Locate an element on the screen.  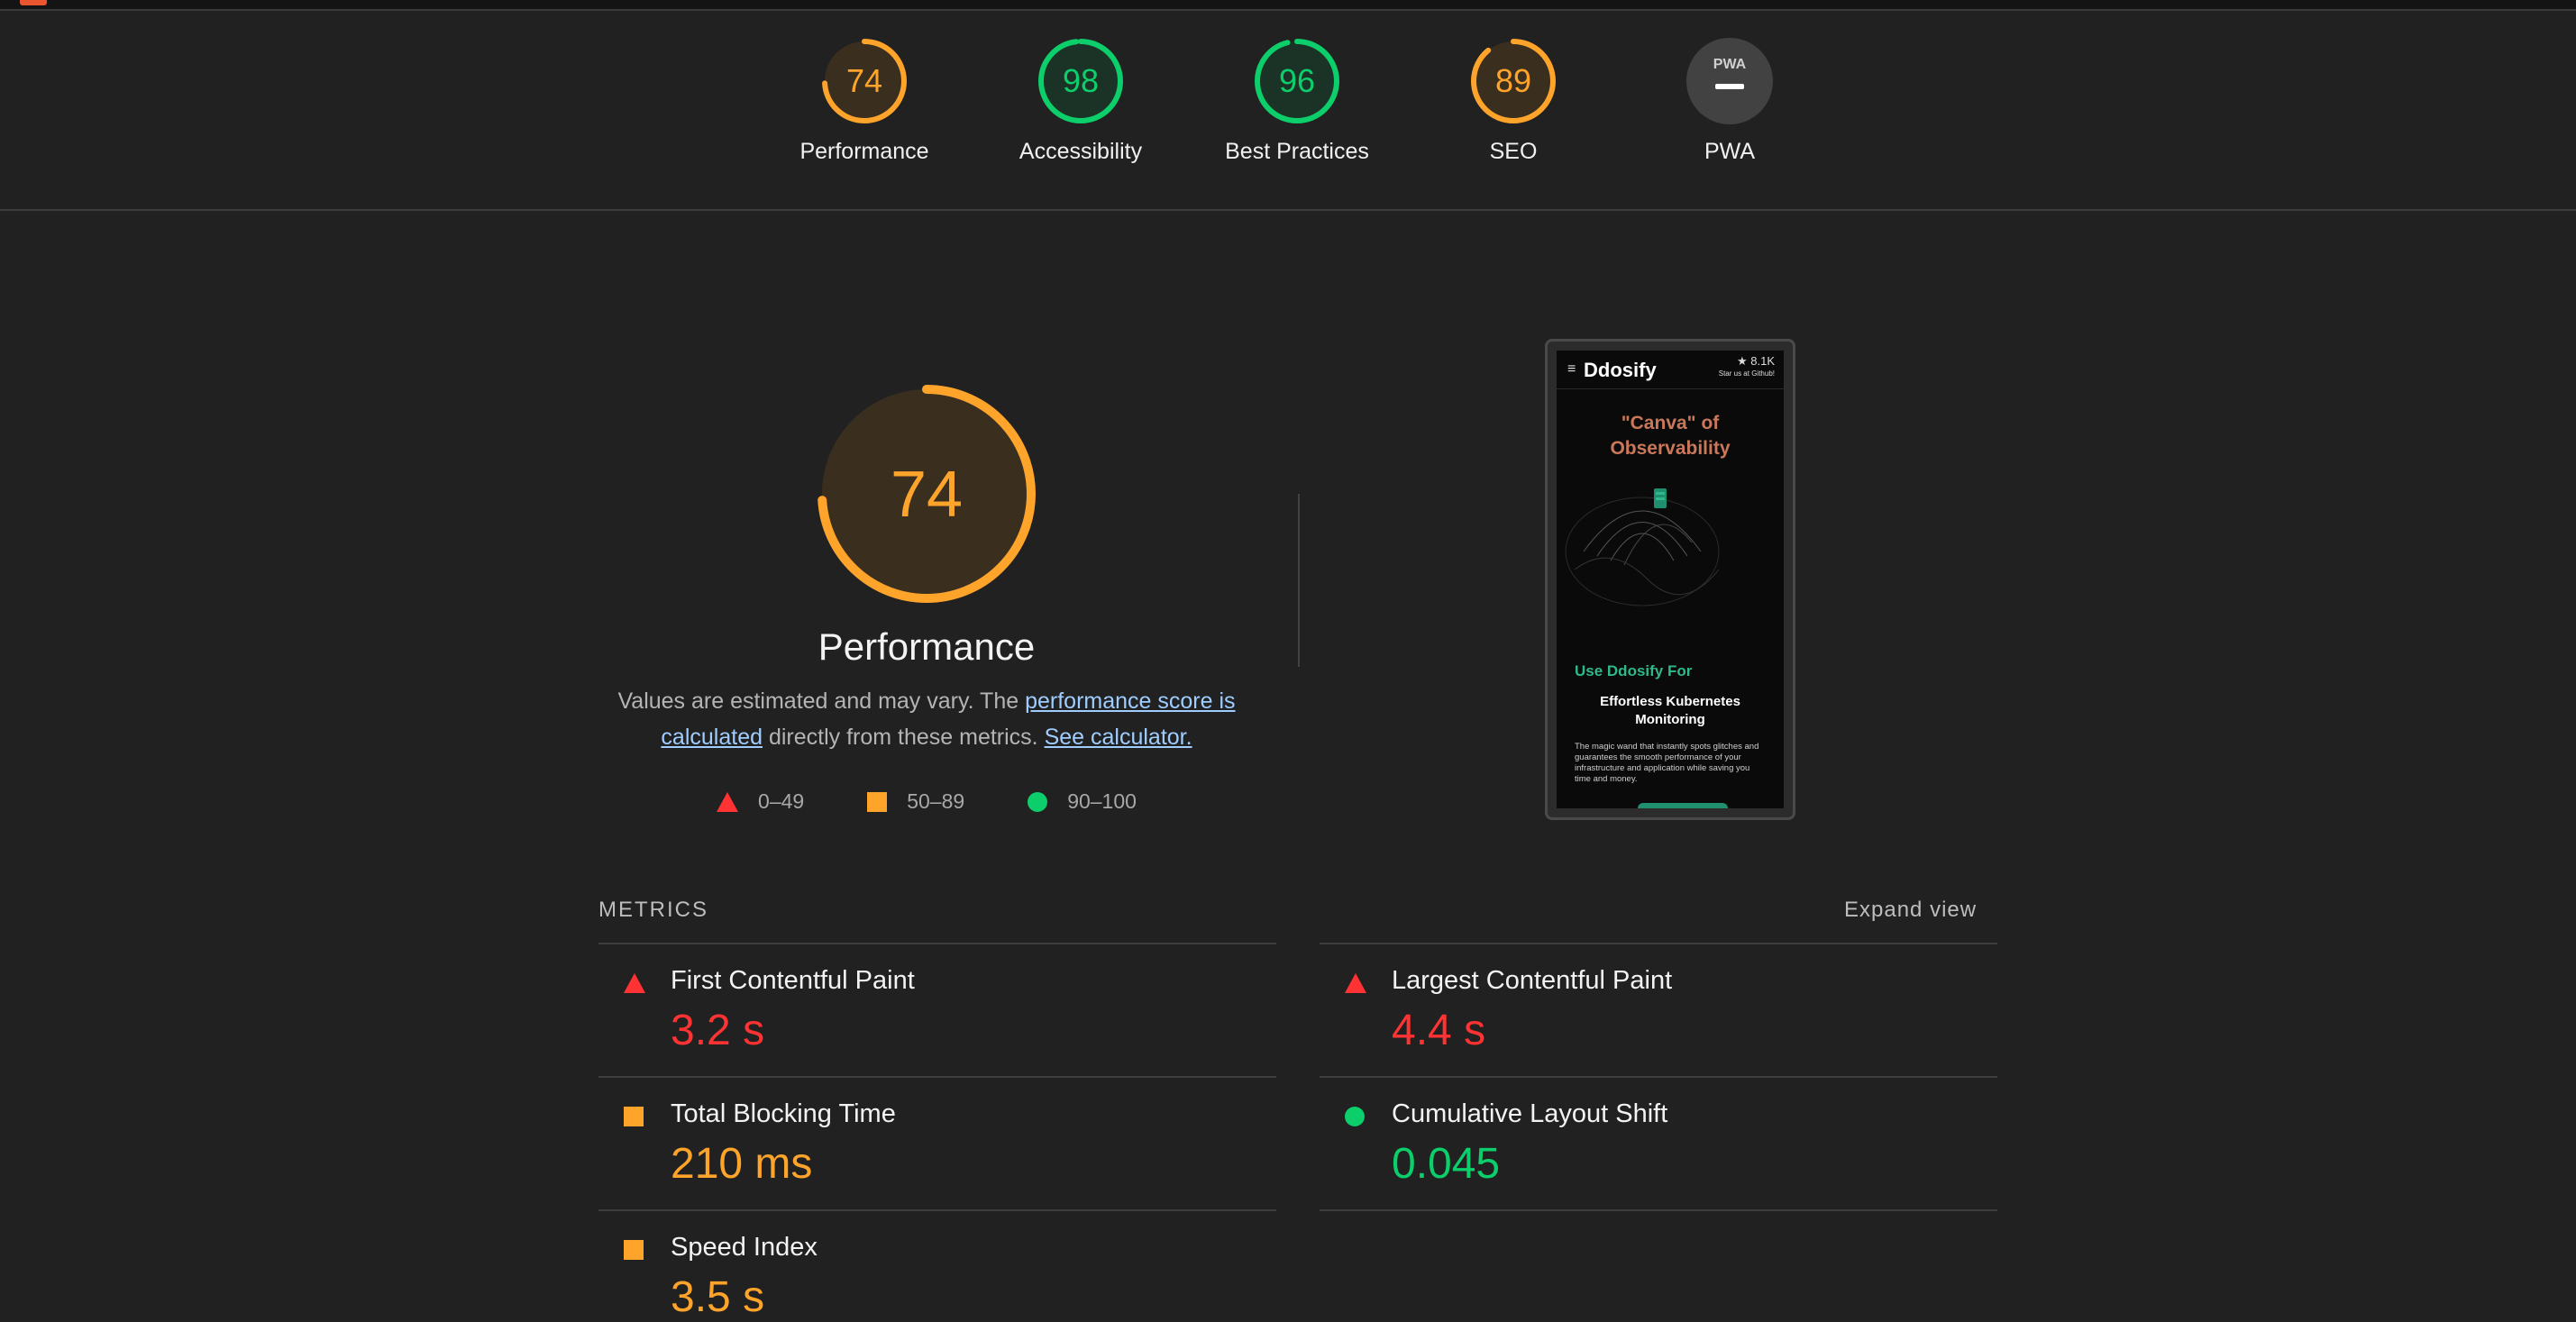
legend-item-average: 50–89 is located at coordinates (915, 801).